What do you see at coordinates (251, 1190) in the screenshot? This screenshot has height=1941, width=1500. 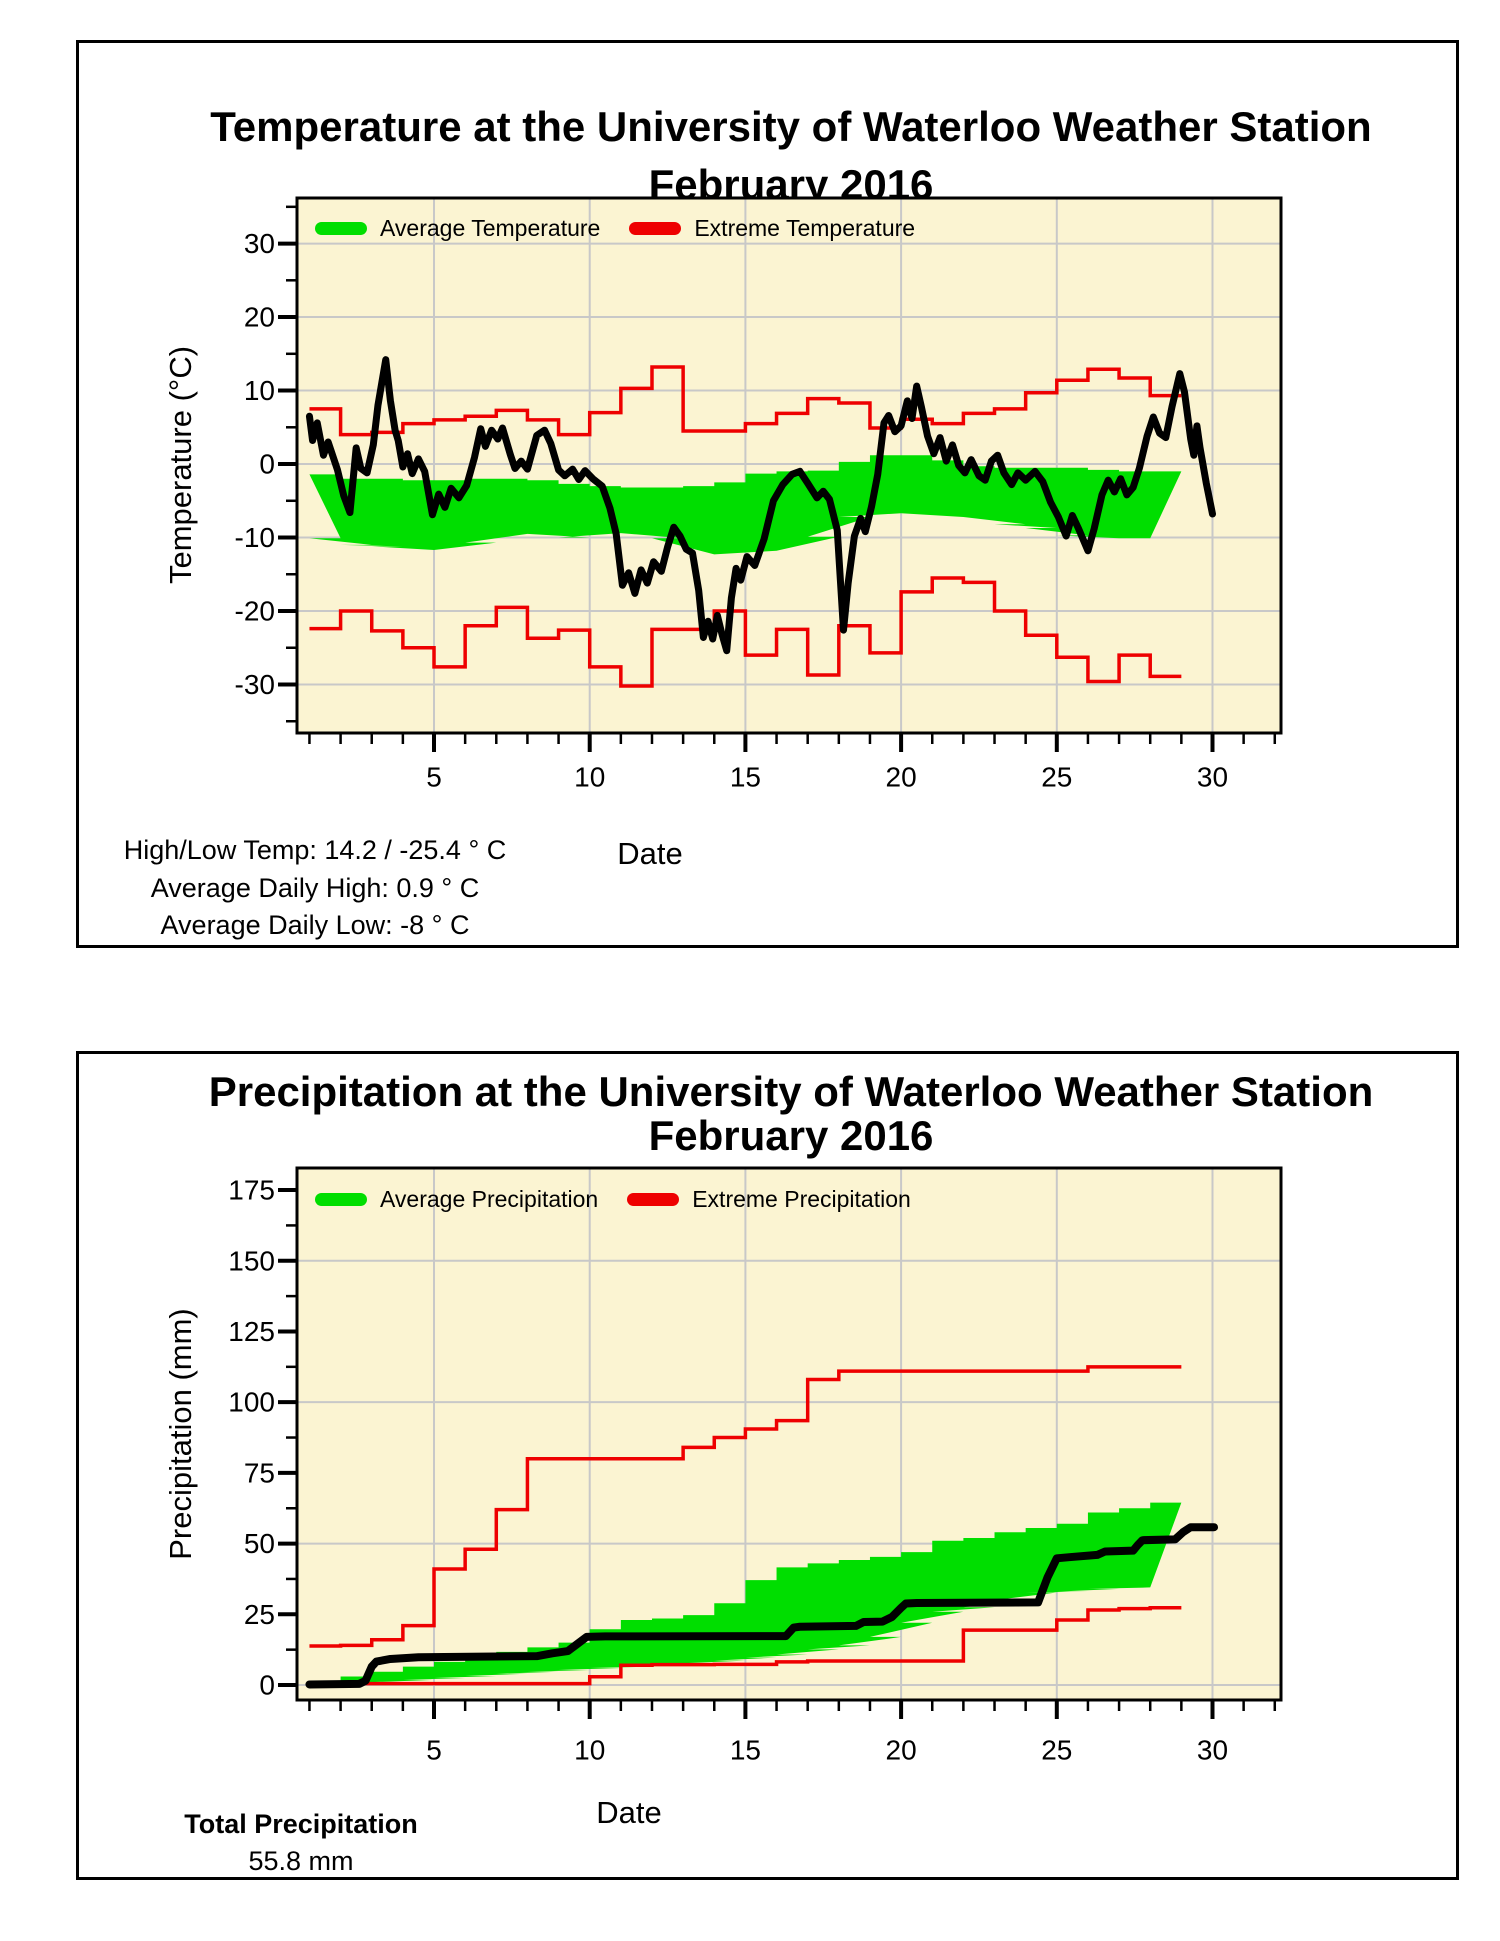 I see `svg-text: 175` at bounding box center [251, 1190].